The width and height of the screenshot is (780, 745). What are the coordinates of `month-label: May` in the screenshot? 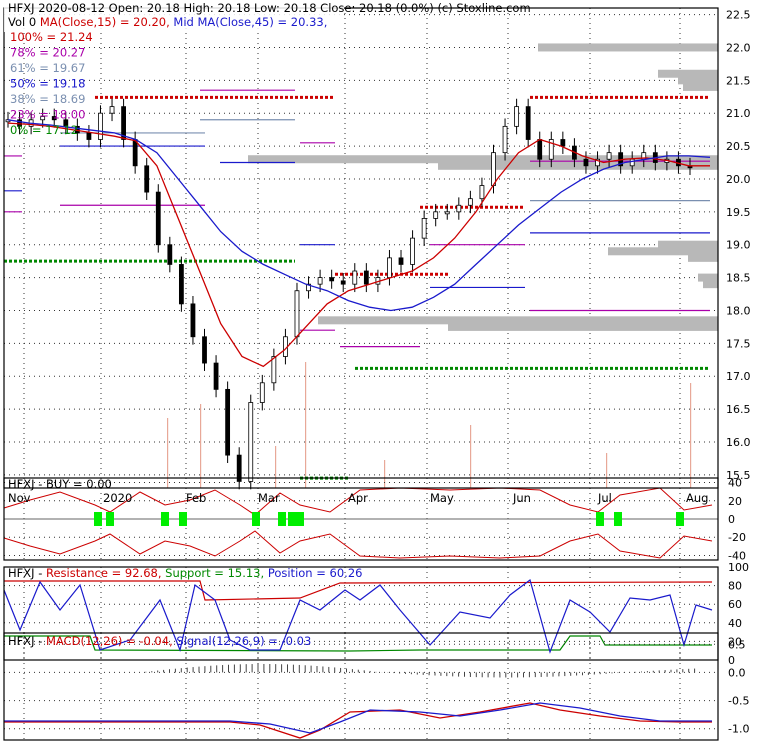 It's located at (442, 498).